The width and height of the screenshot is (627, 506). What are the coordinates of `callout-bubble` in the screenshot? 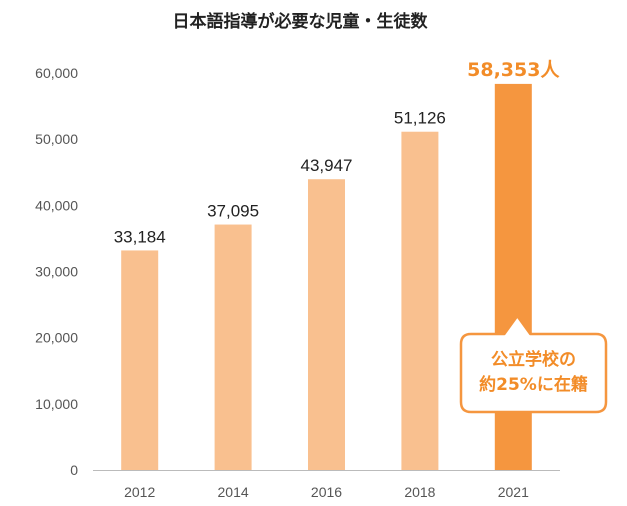 It's located at (533, 364).